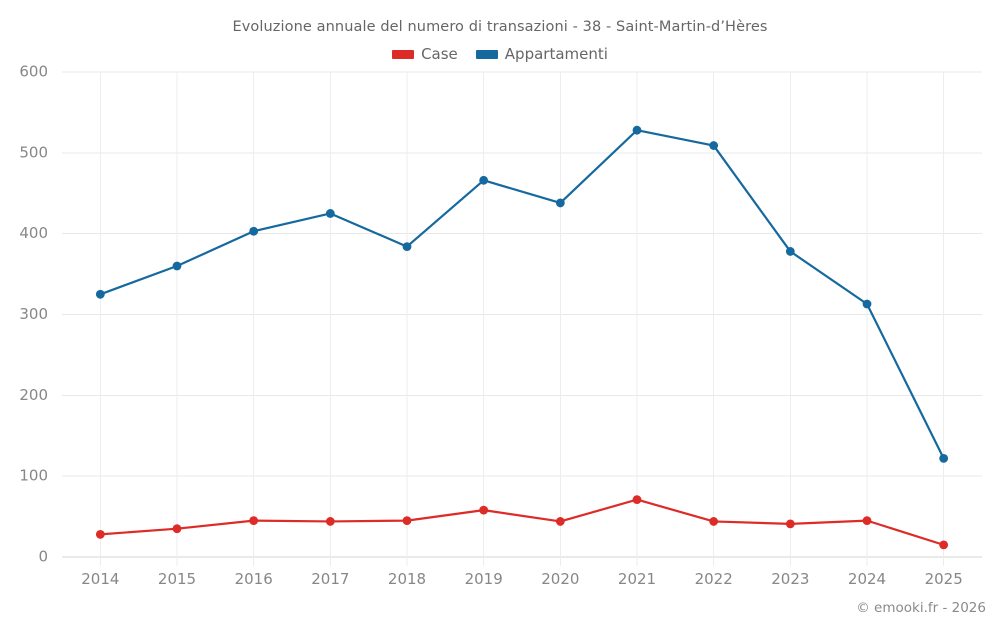 The image size is (1000, 625). I want to click on data-point-appartamenti-2018, so click(407, 247).